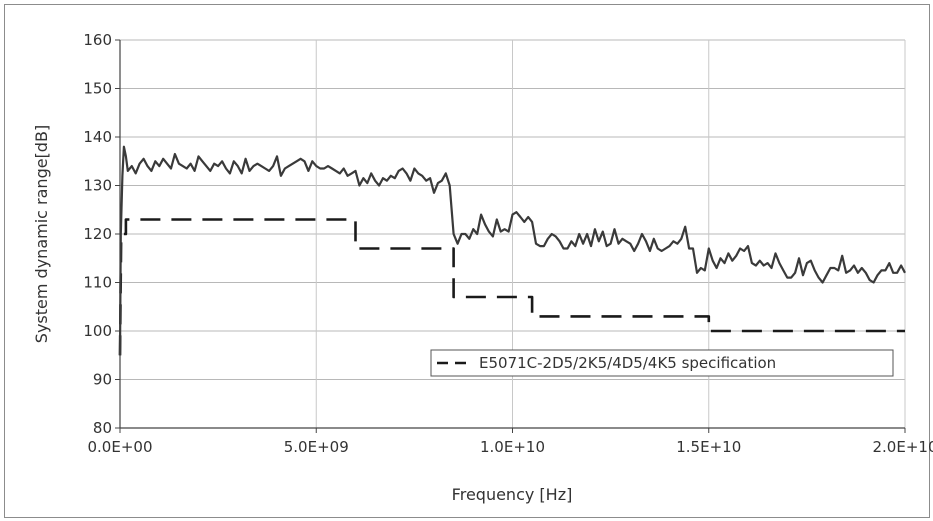 This screenshot has width=933, height=521. Describe the element at coordinates (512, 494) in the screenshot. I see `x-axis-title: Frequency [Hz]` at that location.